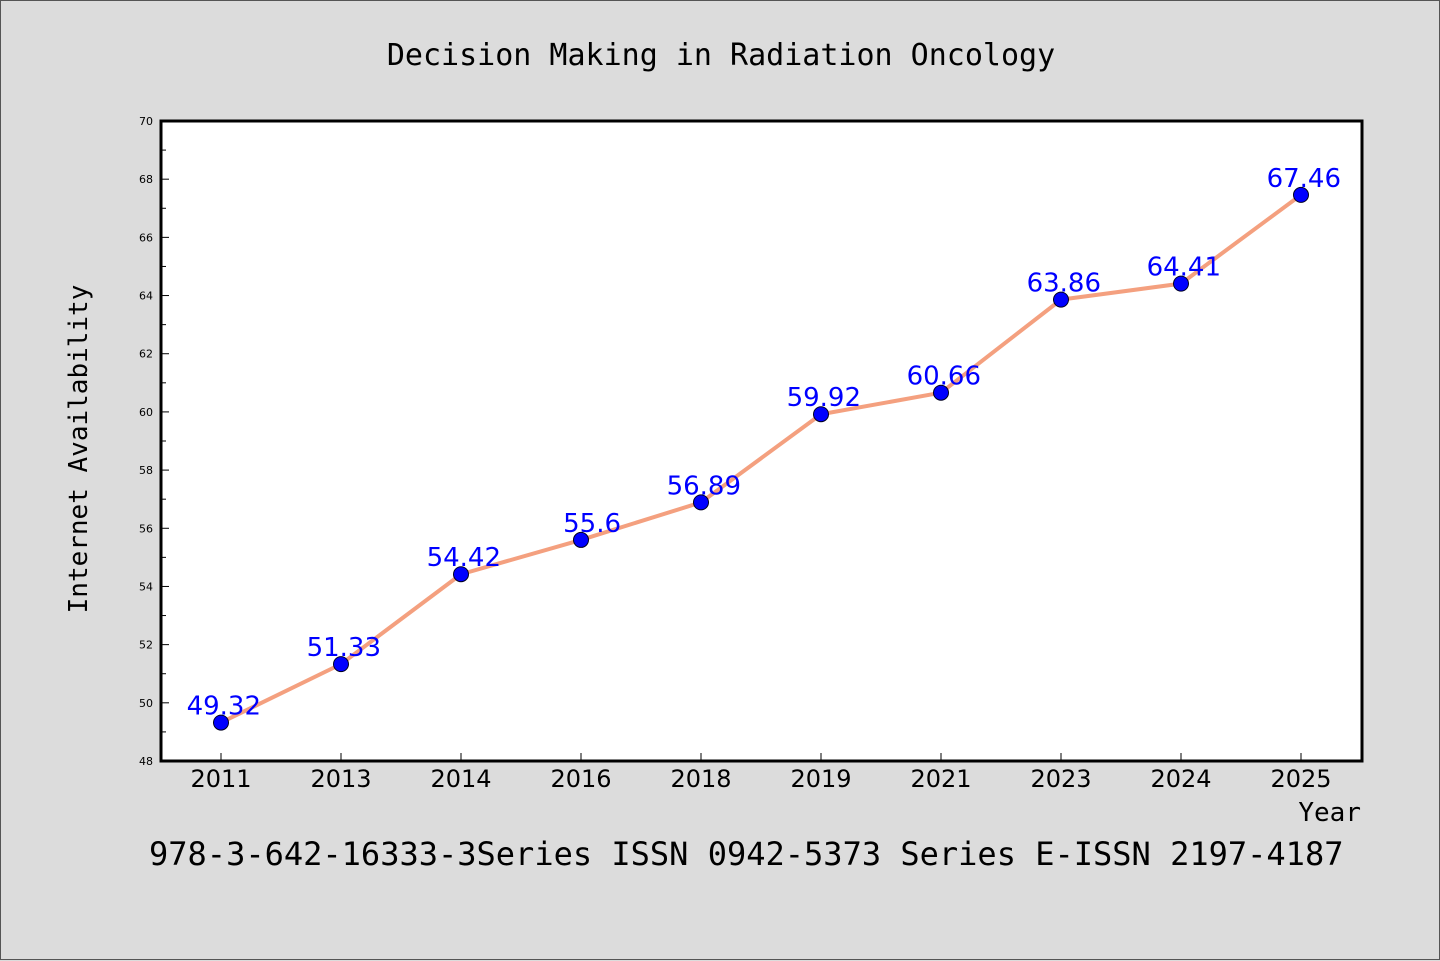  I want to click on data-point-2016, so click(581, 539).